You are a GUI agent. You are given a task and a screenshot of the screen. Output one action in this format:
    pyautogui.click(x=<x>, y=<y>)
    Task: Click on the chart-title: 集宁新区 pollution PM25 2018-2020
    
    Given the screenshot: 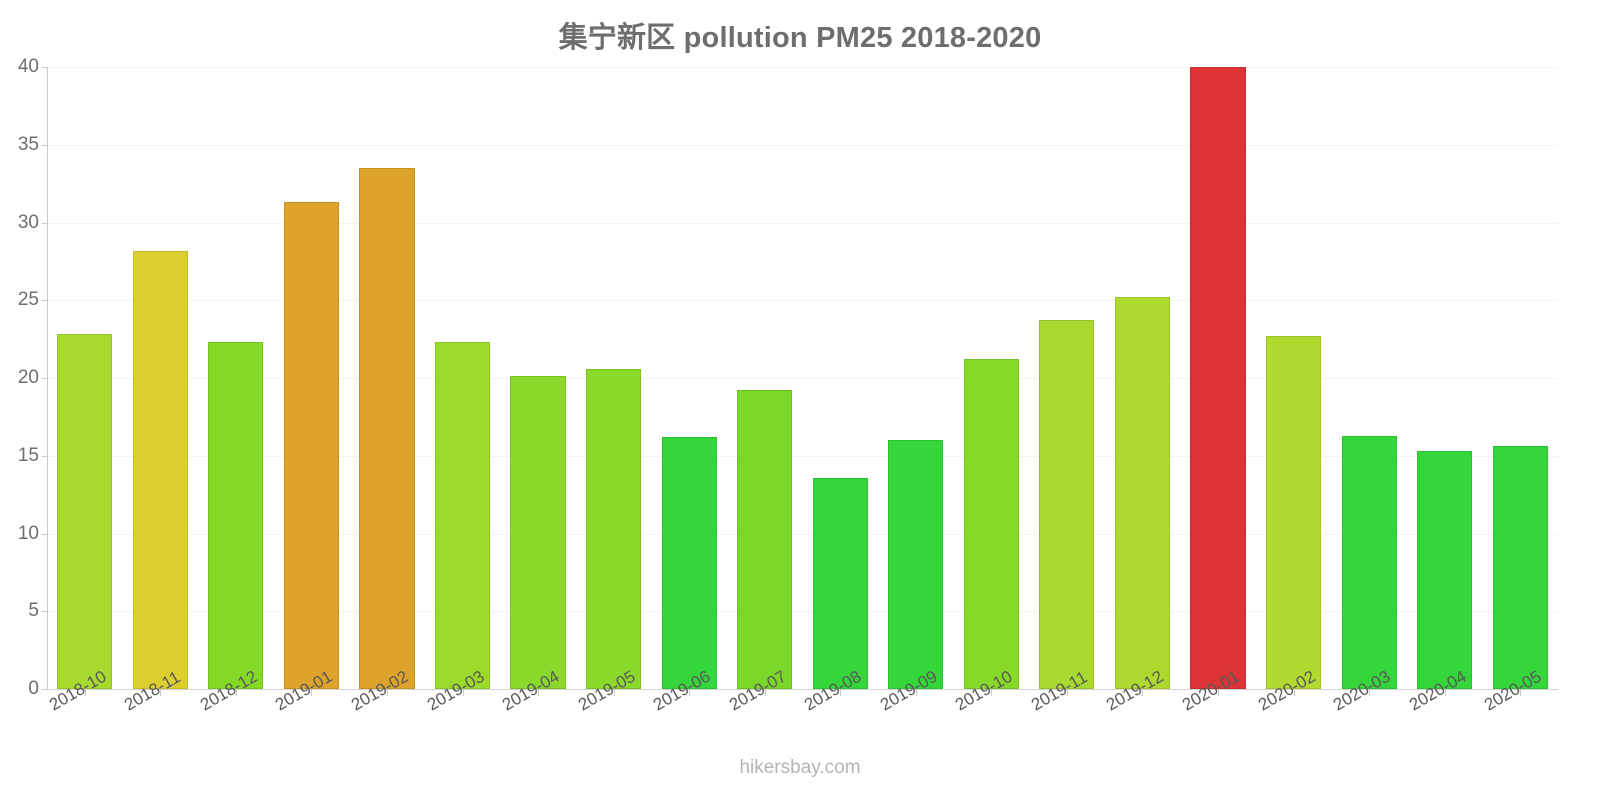 What is the action you would take?
    pyautogui.click(x=800, y=38)
    